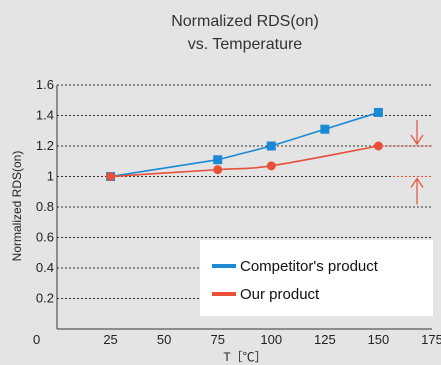  Describe the element at coordinates (45, 115) in the screenshot. I see `y-tick-label: 1.4` at that location.